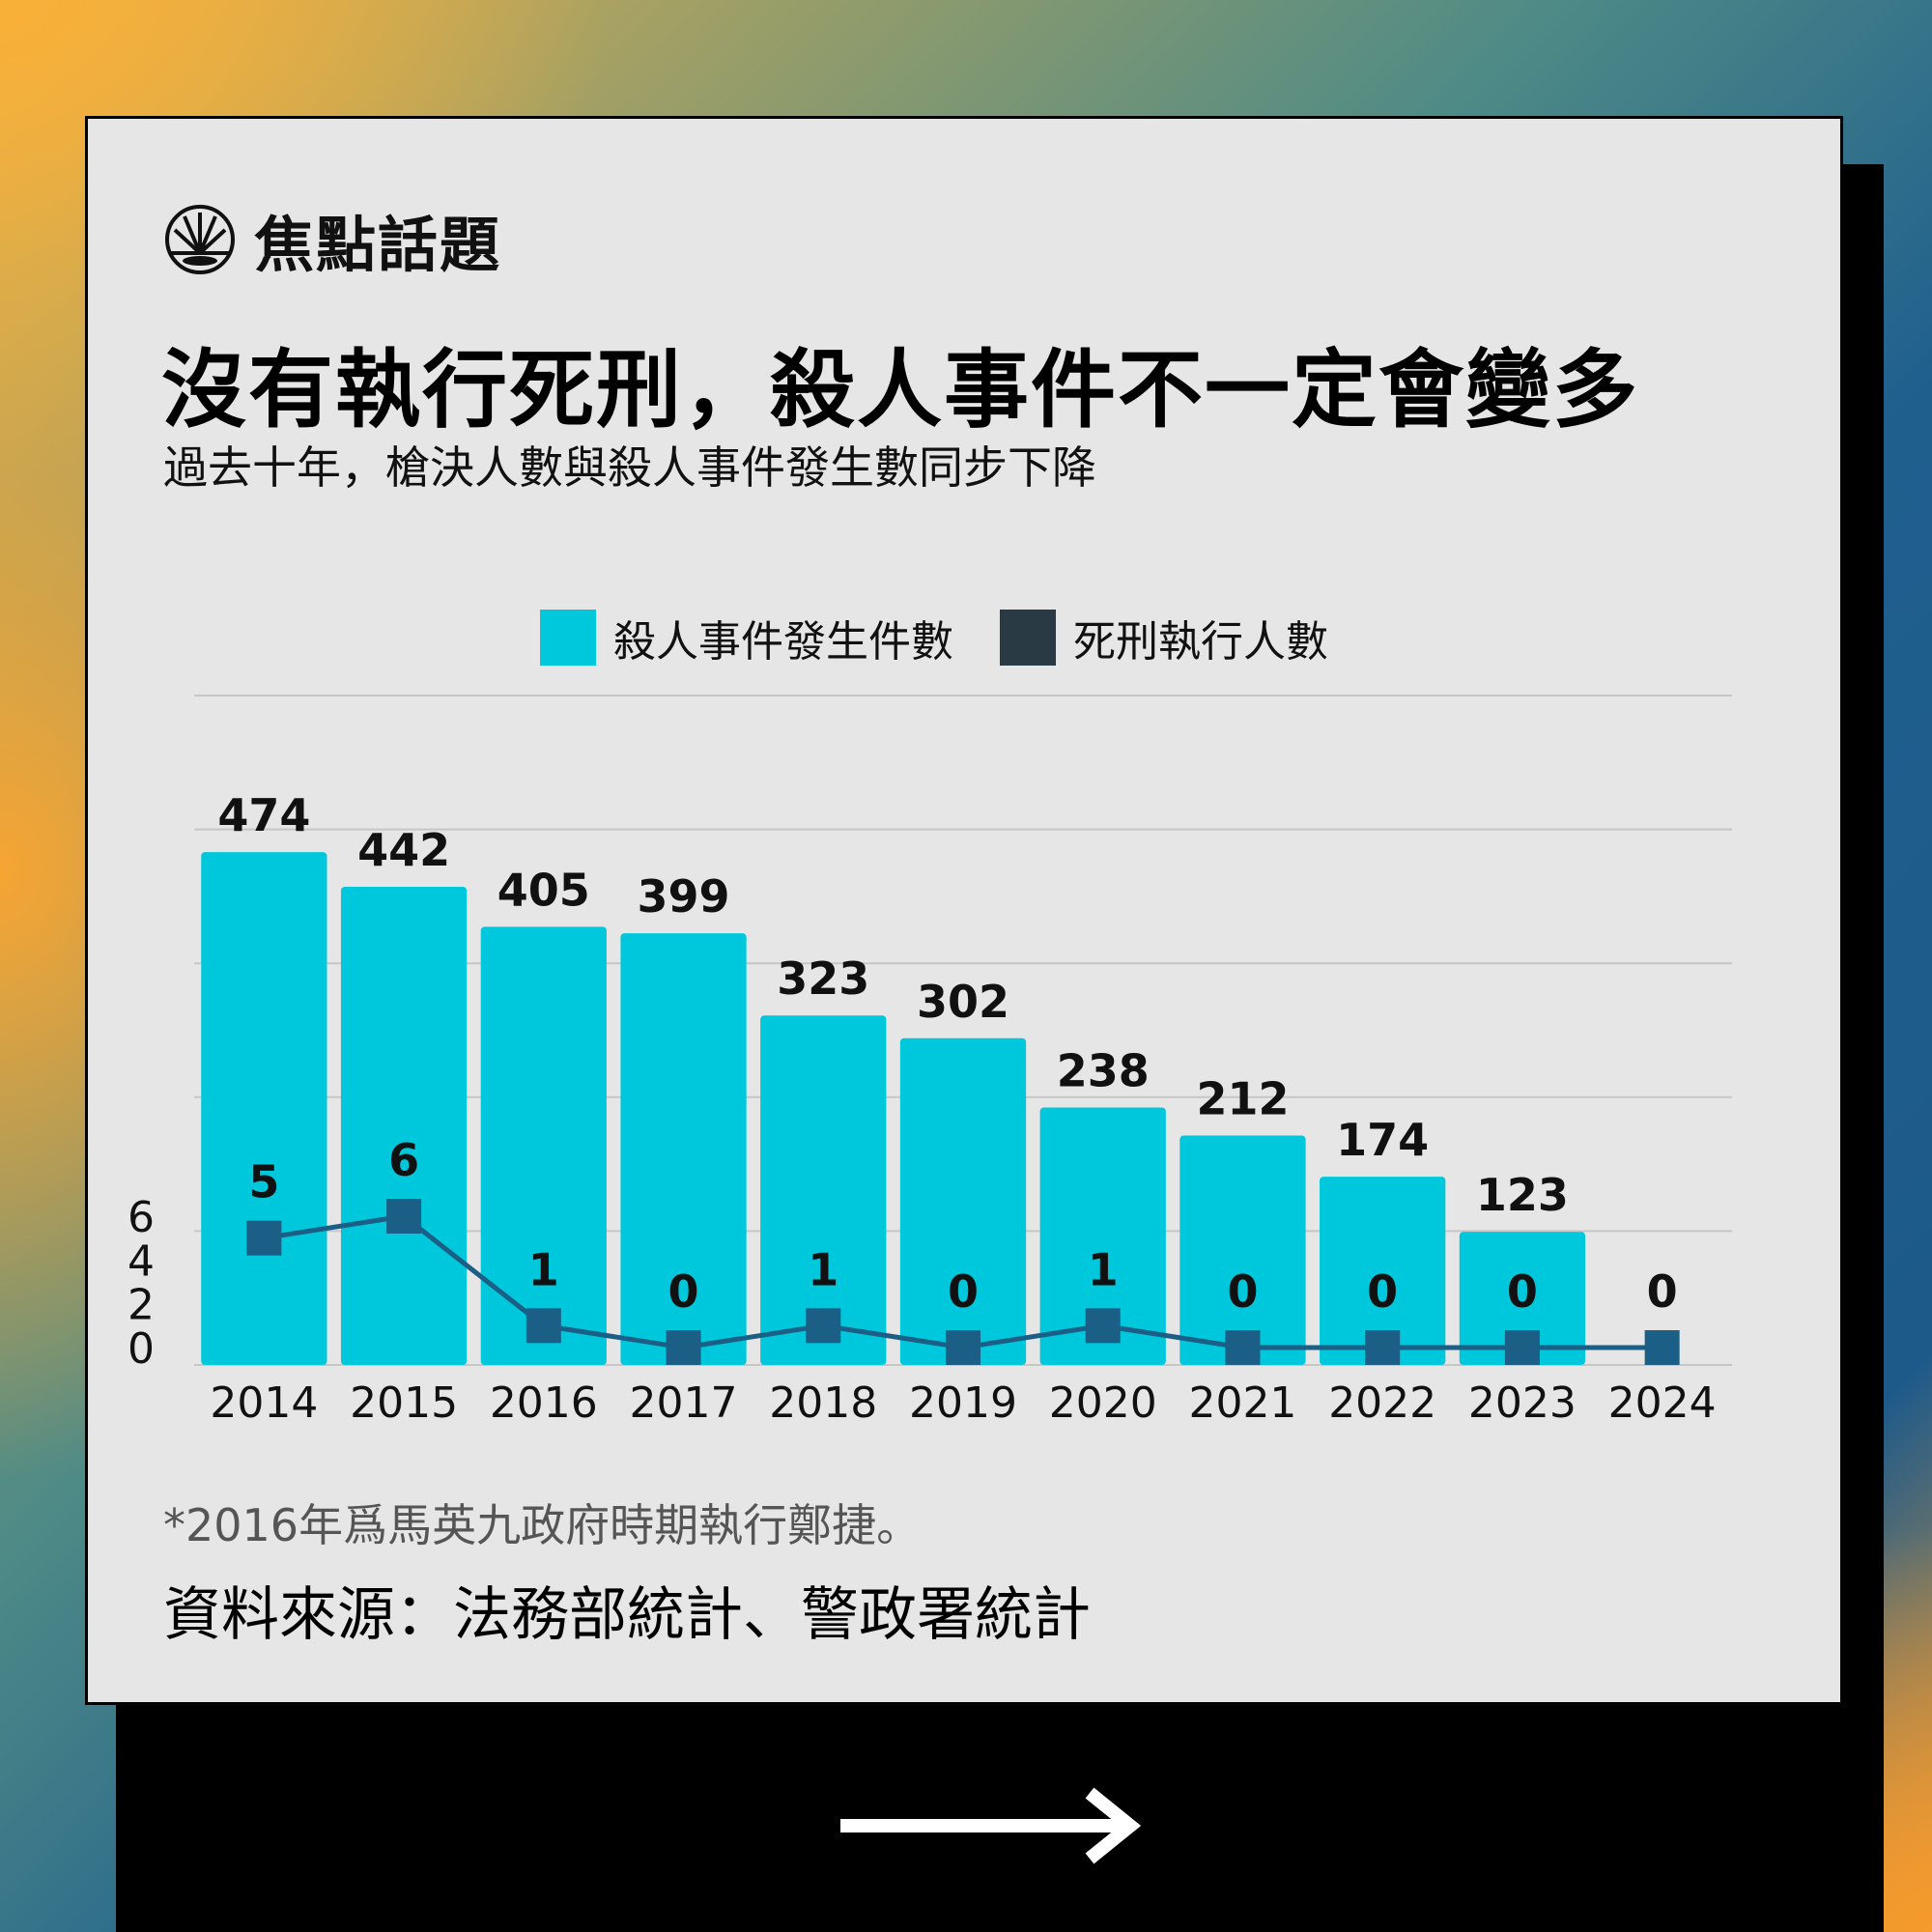  I want to click on y2-tick-label-0: 0, so click(141, 1349).